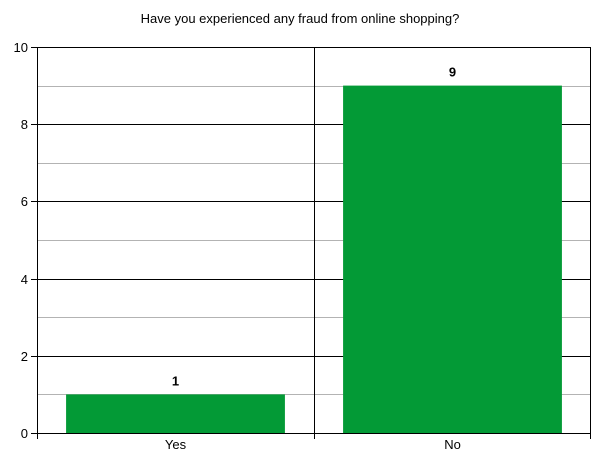  Describe the element at coordinates (24, 433) in the screenshot. I see `y-tick-label: 0` at that location.